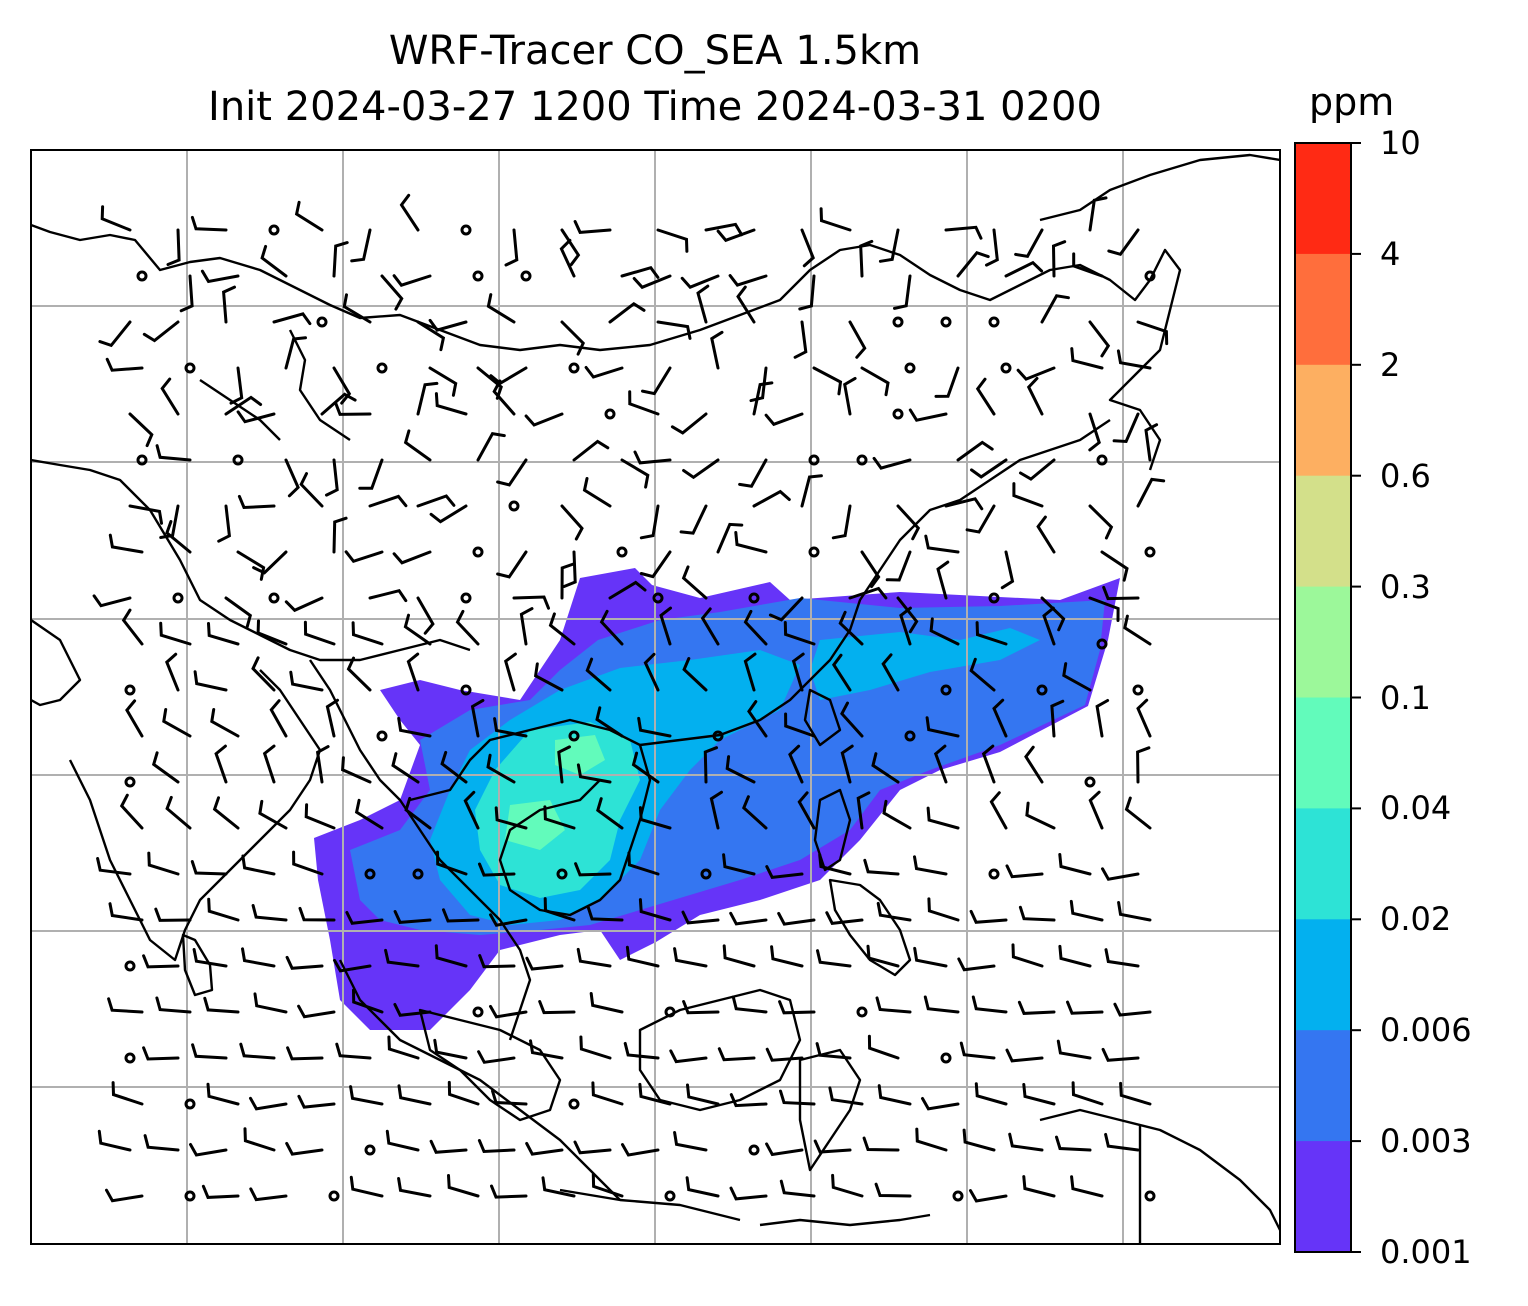  Describe the element at coordinates (655, 51) in the screenshot. I see `map-title-line1: WRF-Tracer CO_SEA 1.5km` at that location.